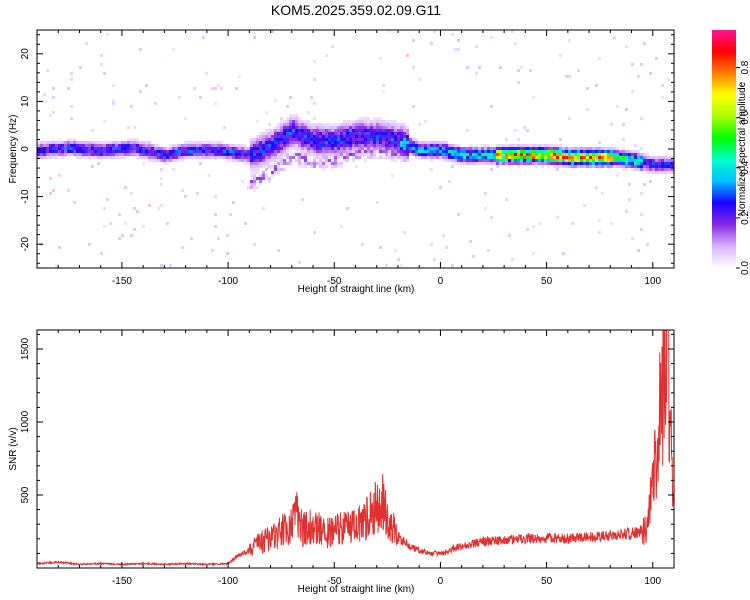  Describe the element at coordinates (25, 54) in the screenshot. I see `y-tick-label: 20` at that location.